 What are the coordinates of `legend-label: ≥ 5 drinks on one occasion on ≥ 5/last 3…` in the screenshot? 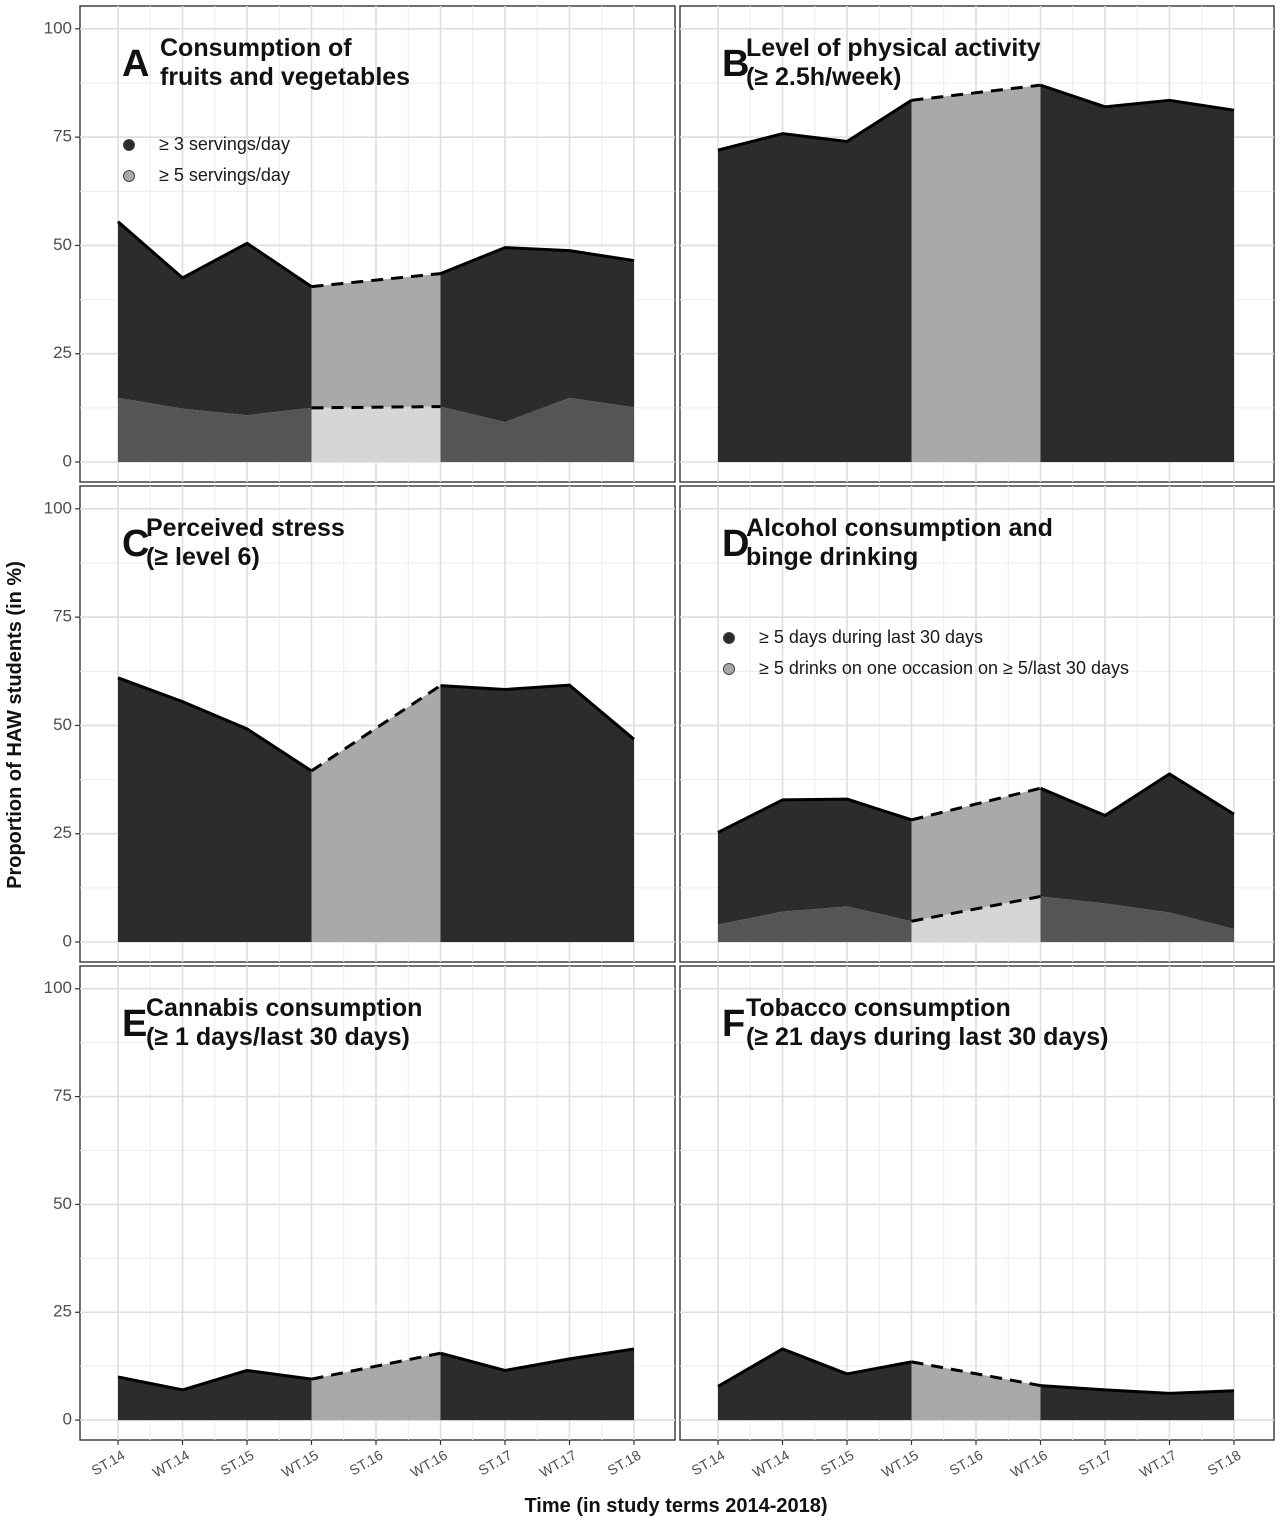 It's located at (944, 668).